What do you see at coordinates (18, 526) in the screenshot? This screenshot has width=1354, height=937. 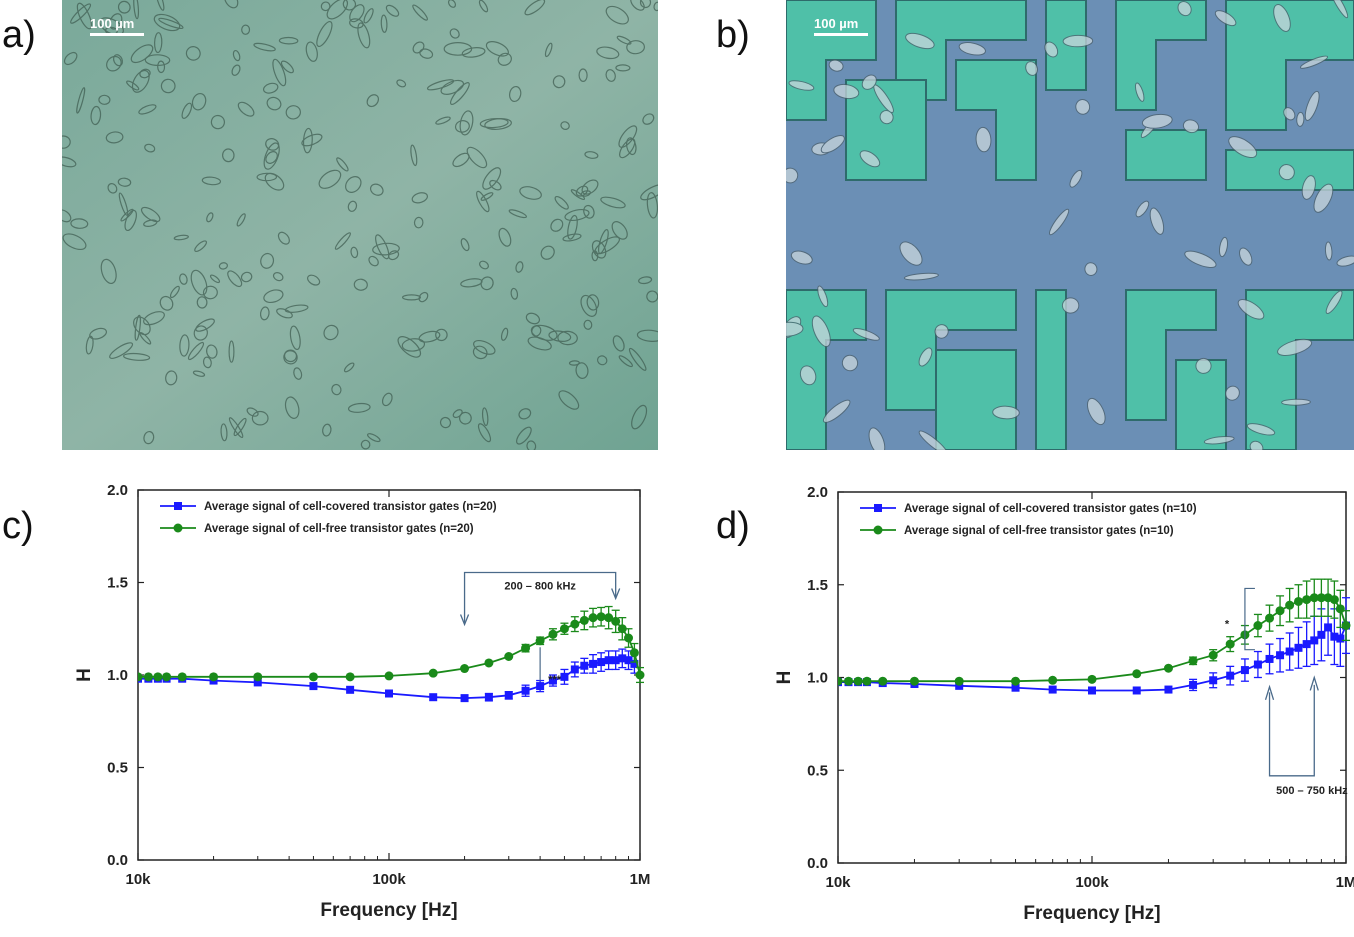 I see `panel-label-c: c)` at bounding box center [18, 526].